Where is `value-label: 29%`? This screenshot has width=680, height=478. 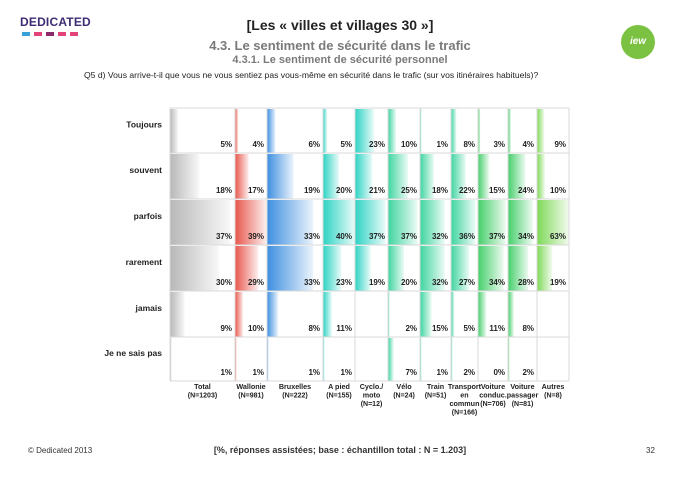
value-label: 29% is located at coordinates (256, 282).